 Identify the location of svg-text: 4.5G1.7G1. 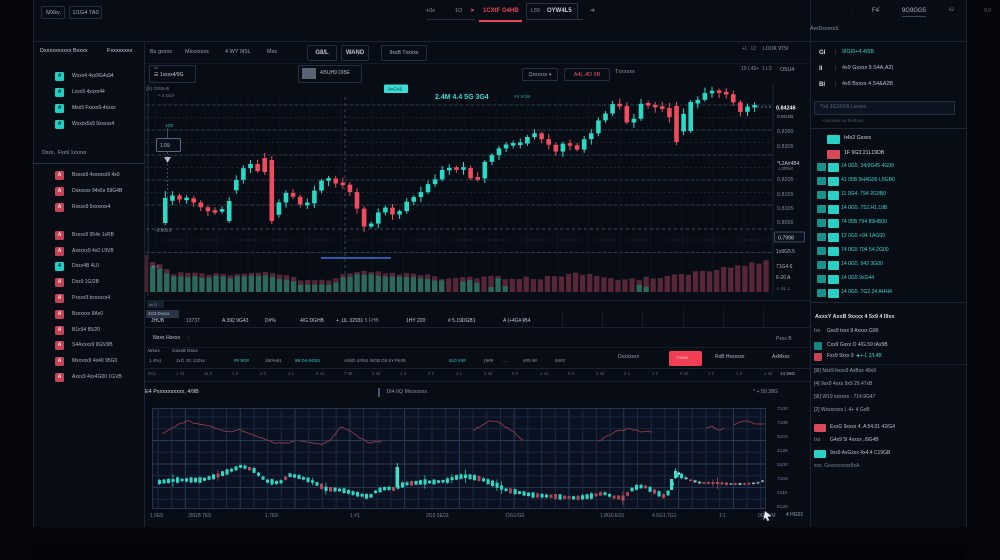
(664, 516).